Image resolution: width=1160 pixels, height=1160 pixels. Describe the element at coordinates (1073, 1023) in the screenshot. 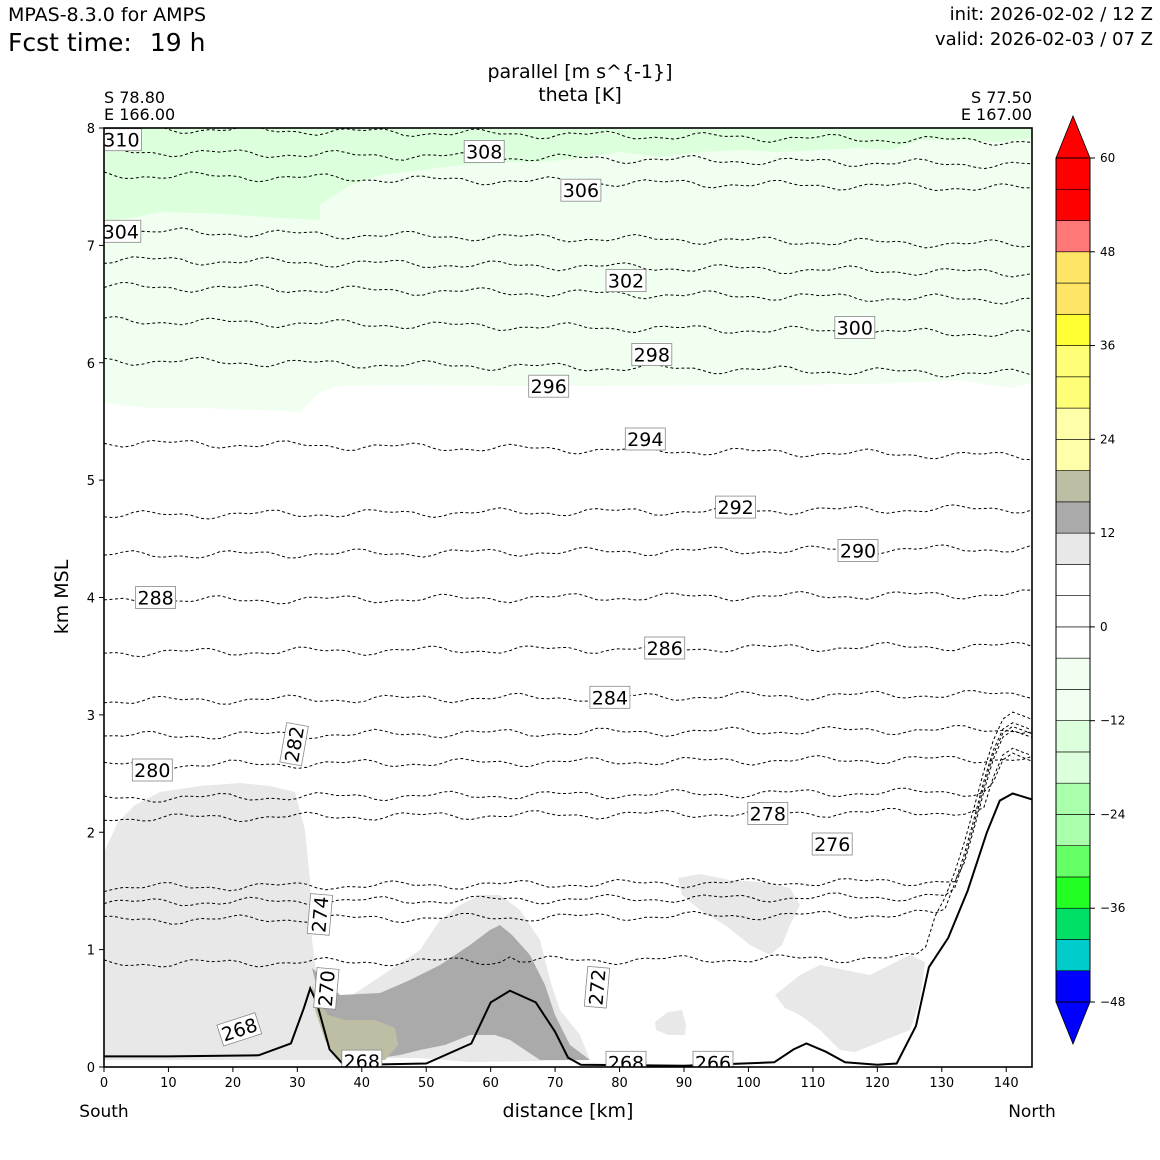

I see `colorbar-extend-min` at that location.